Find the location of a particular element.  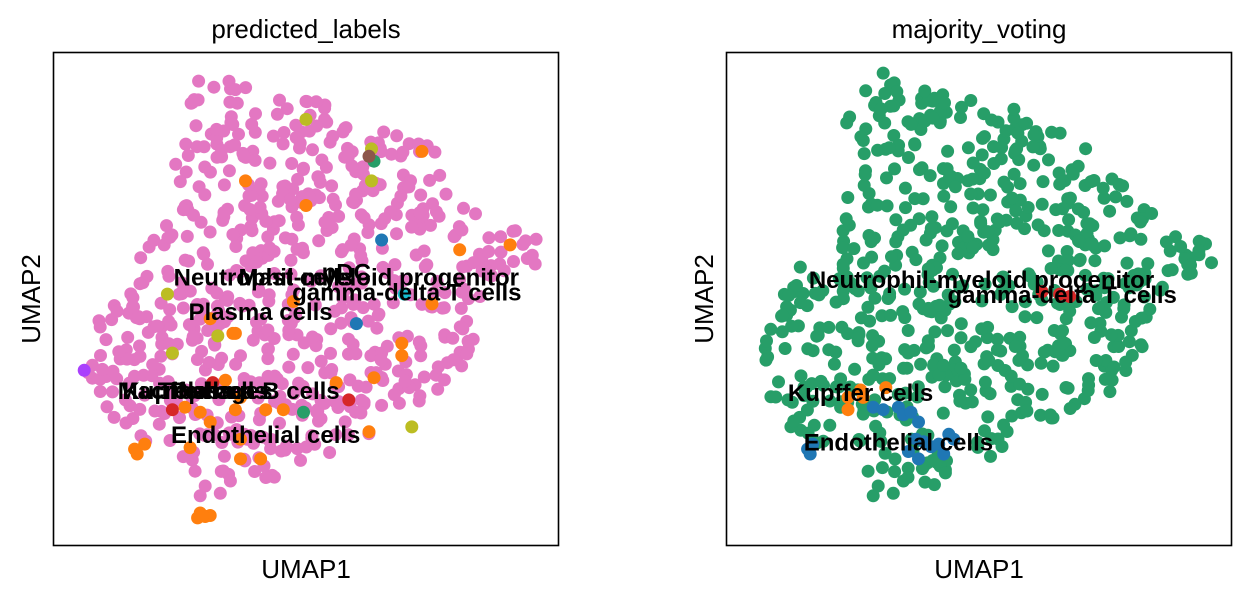

cluster-label: Kupffer cells is located at coordinates (194, 391).